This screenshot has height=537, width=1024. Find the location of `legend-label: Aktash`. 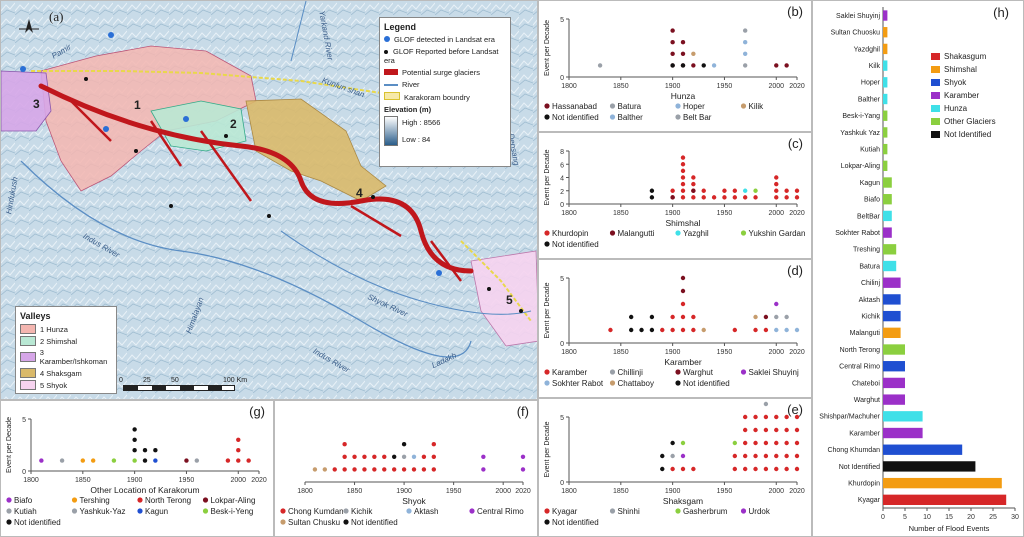

legend-label: Aktash is located at coordinates (426, 511).